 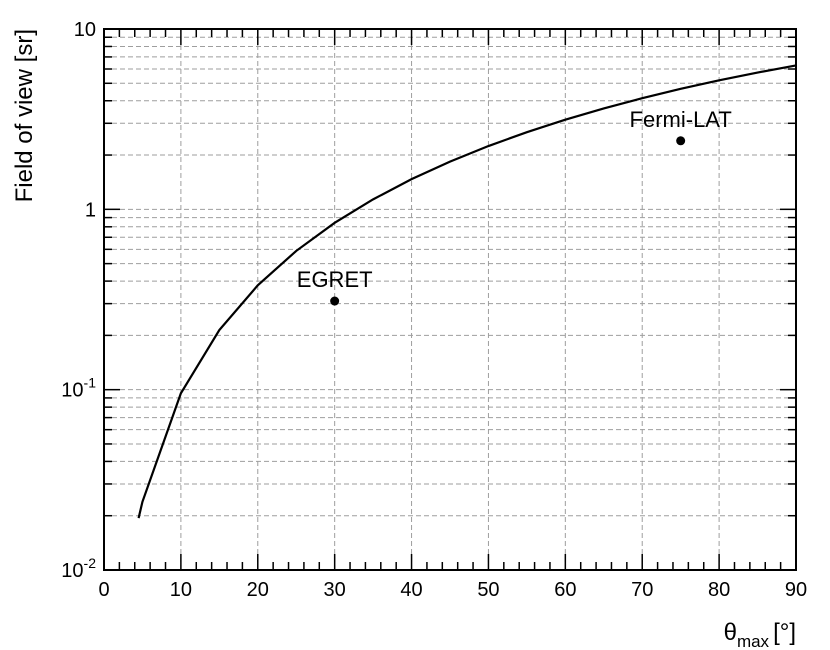 What do you see at coordinates (103, 590) in the screenshot?
I see `x-tick-label: 0` at bounding box center [103, 590].